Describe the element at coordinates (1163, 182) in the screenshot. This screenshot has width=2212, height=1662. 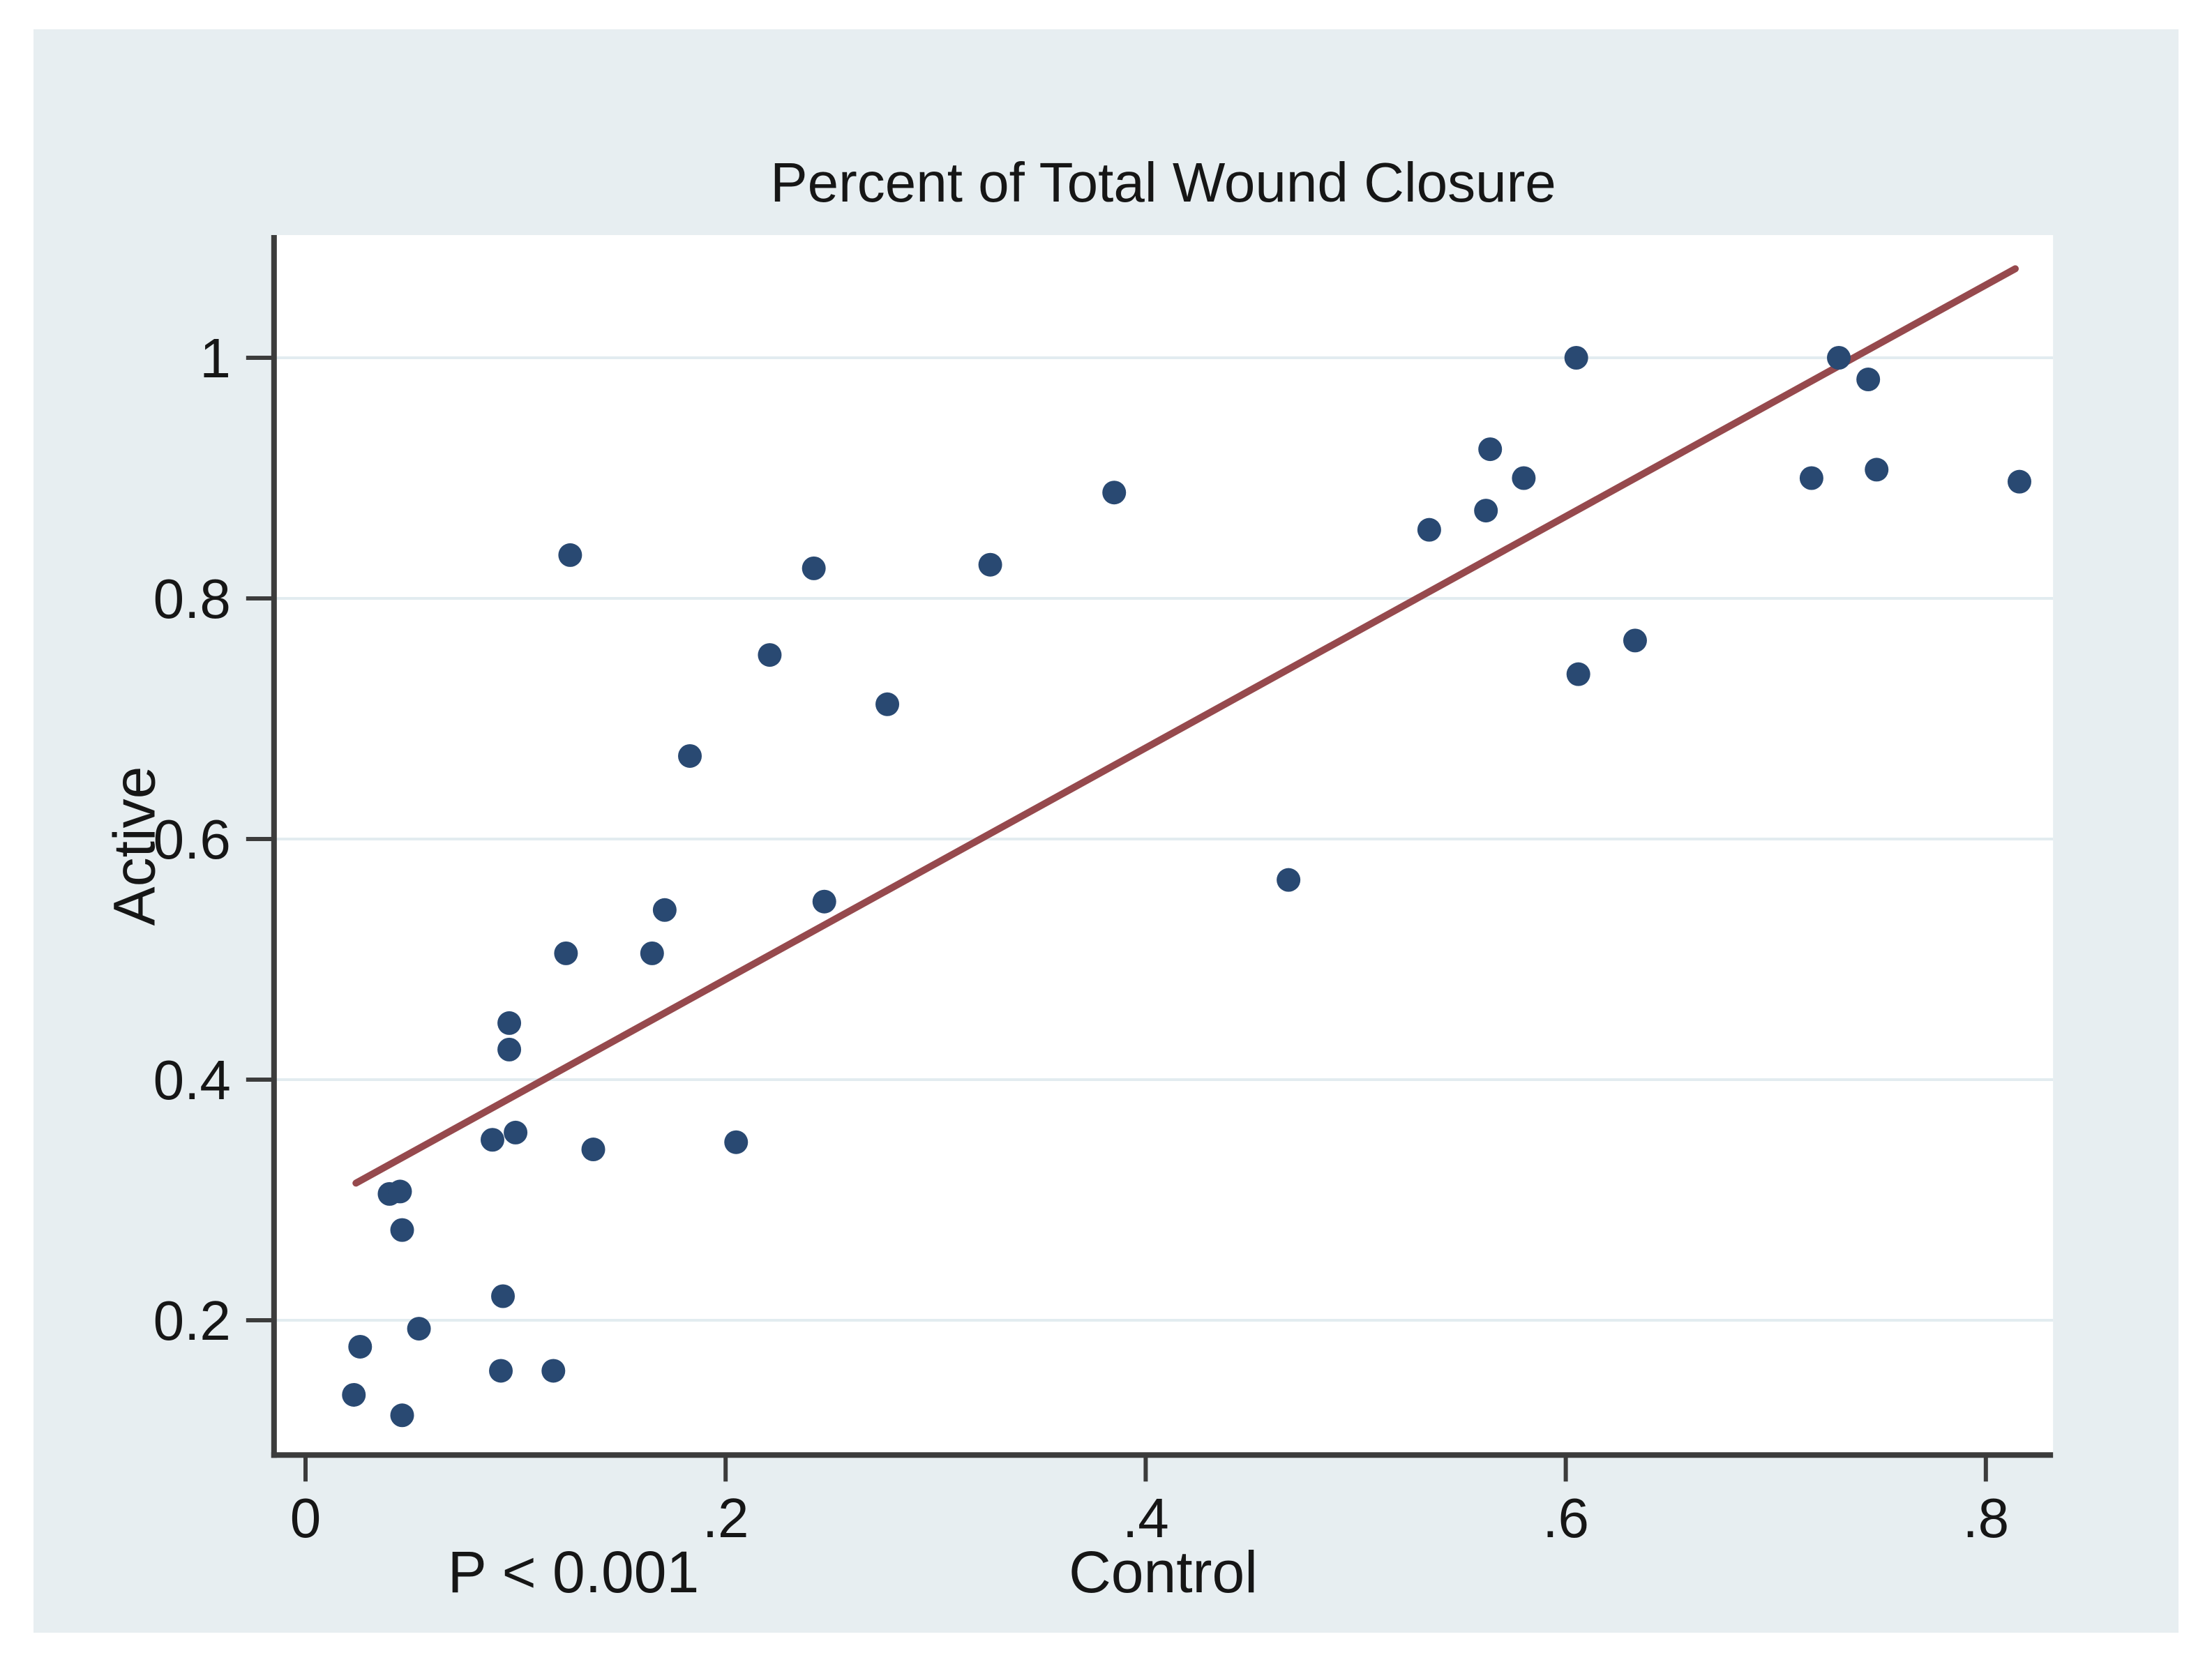
I see `chart-title: Percent of Total Wound Closure` at that location.